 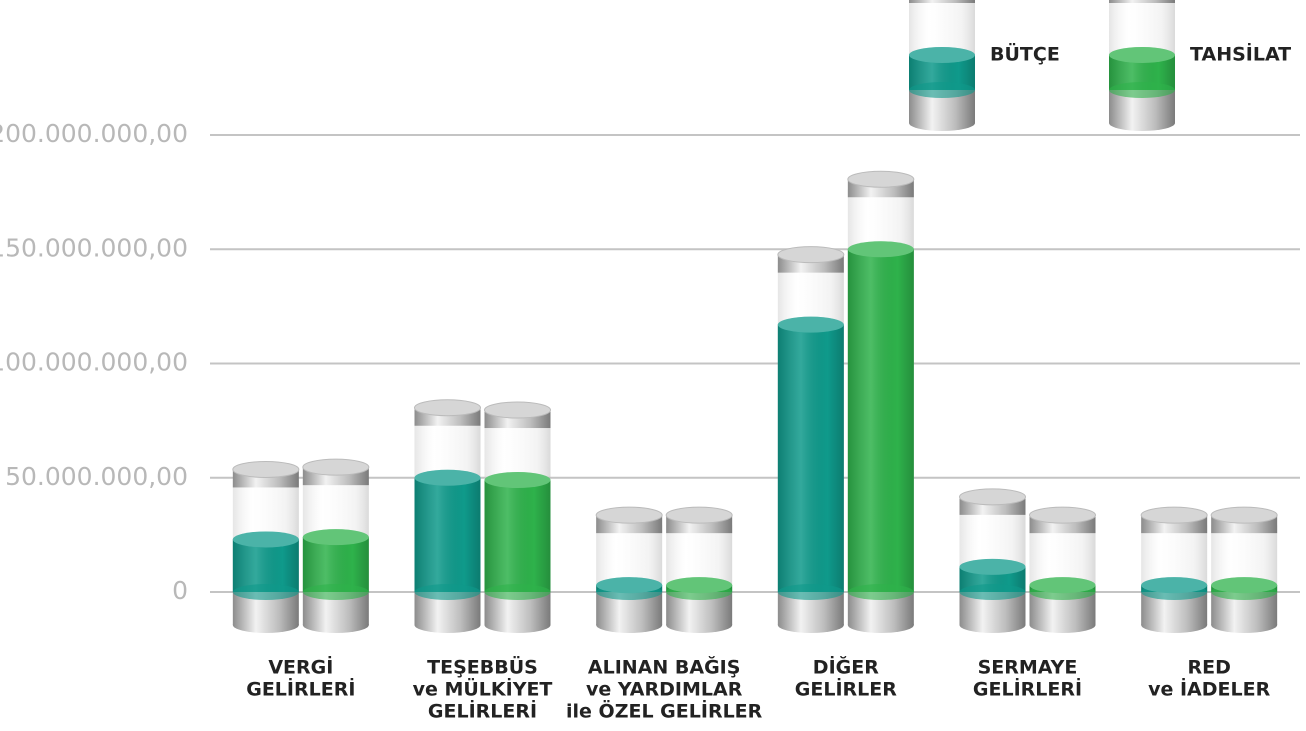 What do you see at coordinates (180, 590) in the screenshot?
I see `y-tick-label: 0` at bounding box center [180, 590].